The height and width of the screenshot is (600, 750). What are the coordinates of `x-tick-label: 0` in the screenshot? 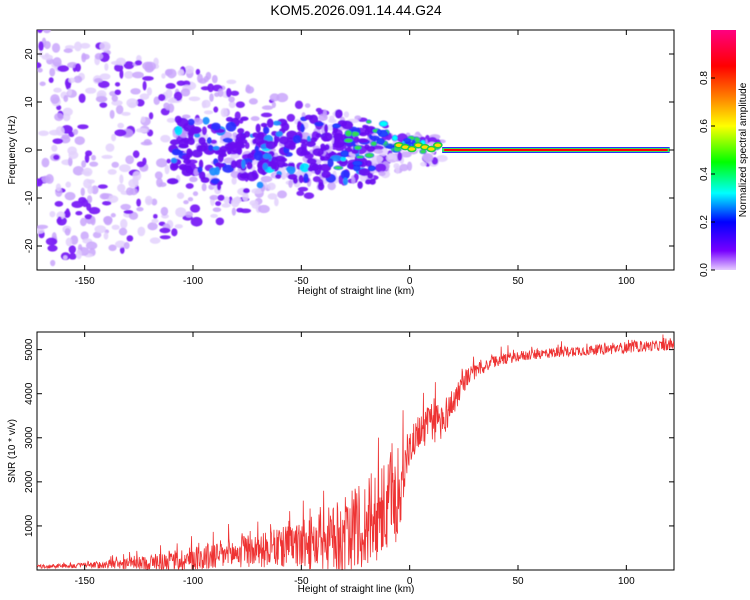 It's located at (410, 281).